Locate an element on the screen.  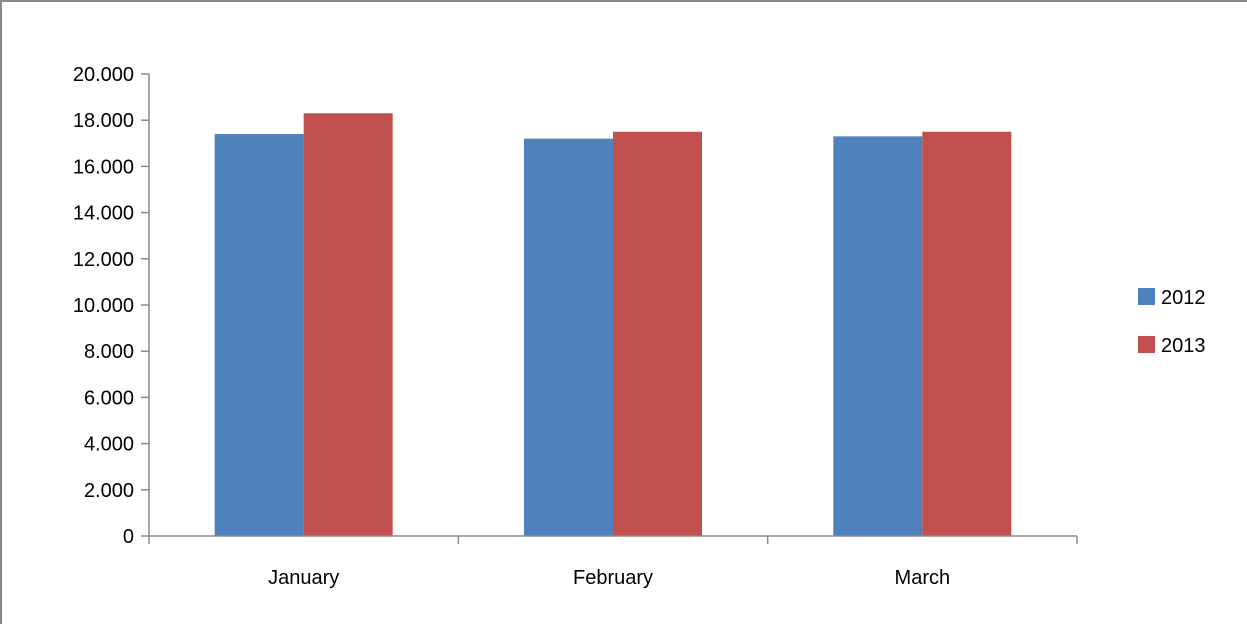
y-tick-label: 6.000 is located at coordinates (109, 398).